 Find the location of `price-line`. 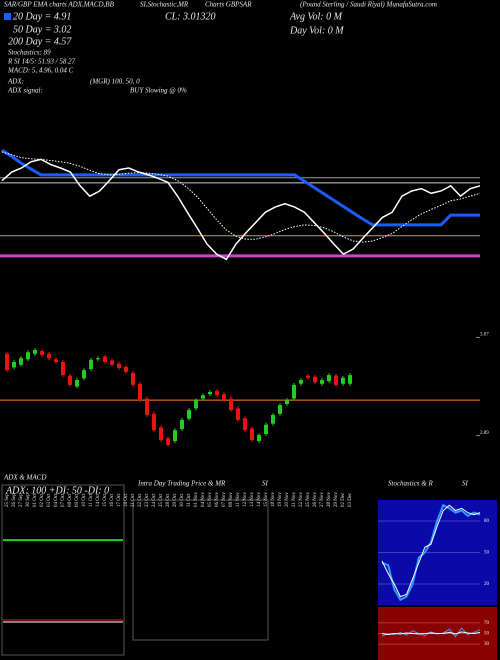

price-line is located at coordinates (241, 209).